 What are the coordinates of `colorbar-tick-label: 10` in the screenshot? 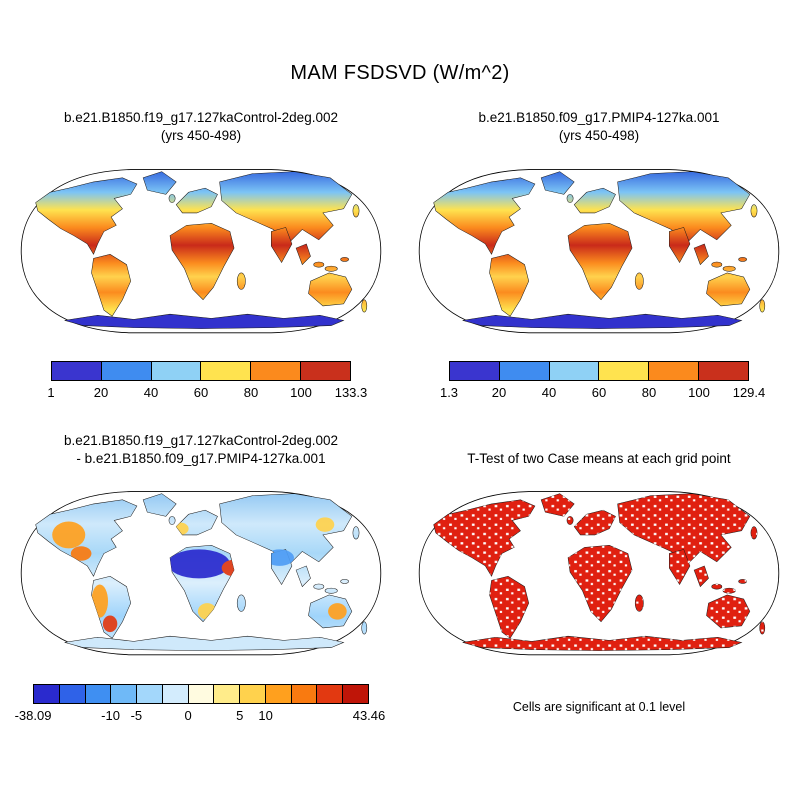 It's located at (265, 715).